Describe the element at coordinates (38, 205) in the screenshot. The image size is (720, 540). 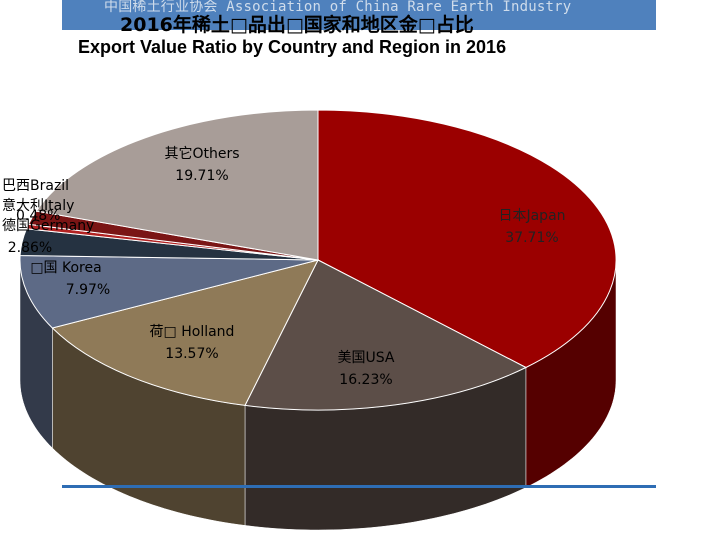
I see `slice-label-italy: 意大利Italy` at that location.